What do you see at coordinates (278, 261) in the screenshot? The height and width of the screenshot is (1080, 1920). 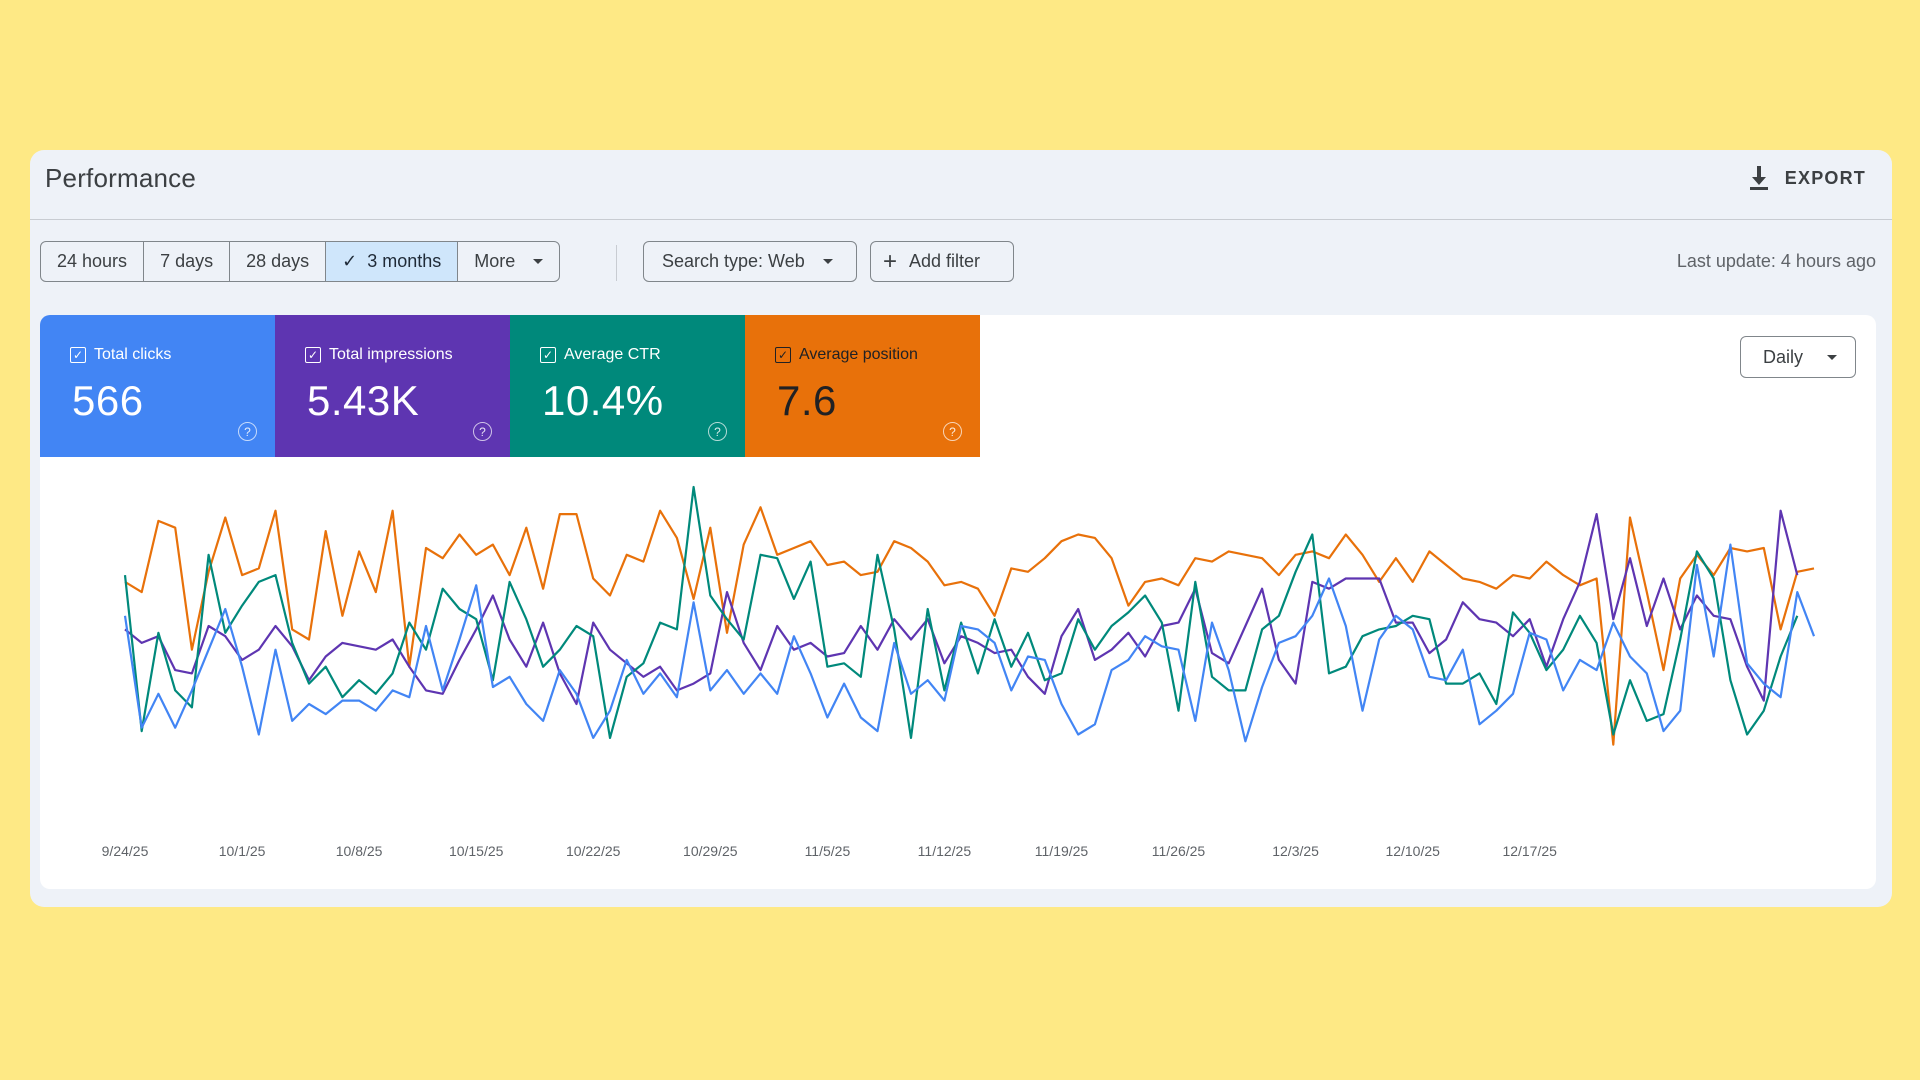 I see `date-range-28-days: 28 days` at bounding box center [278, 261].